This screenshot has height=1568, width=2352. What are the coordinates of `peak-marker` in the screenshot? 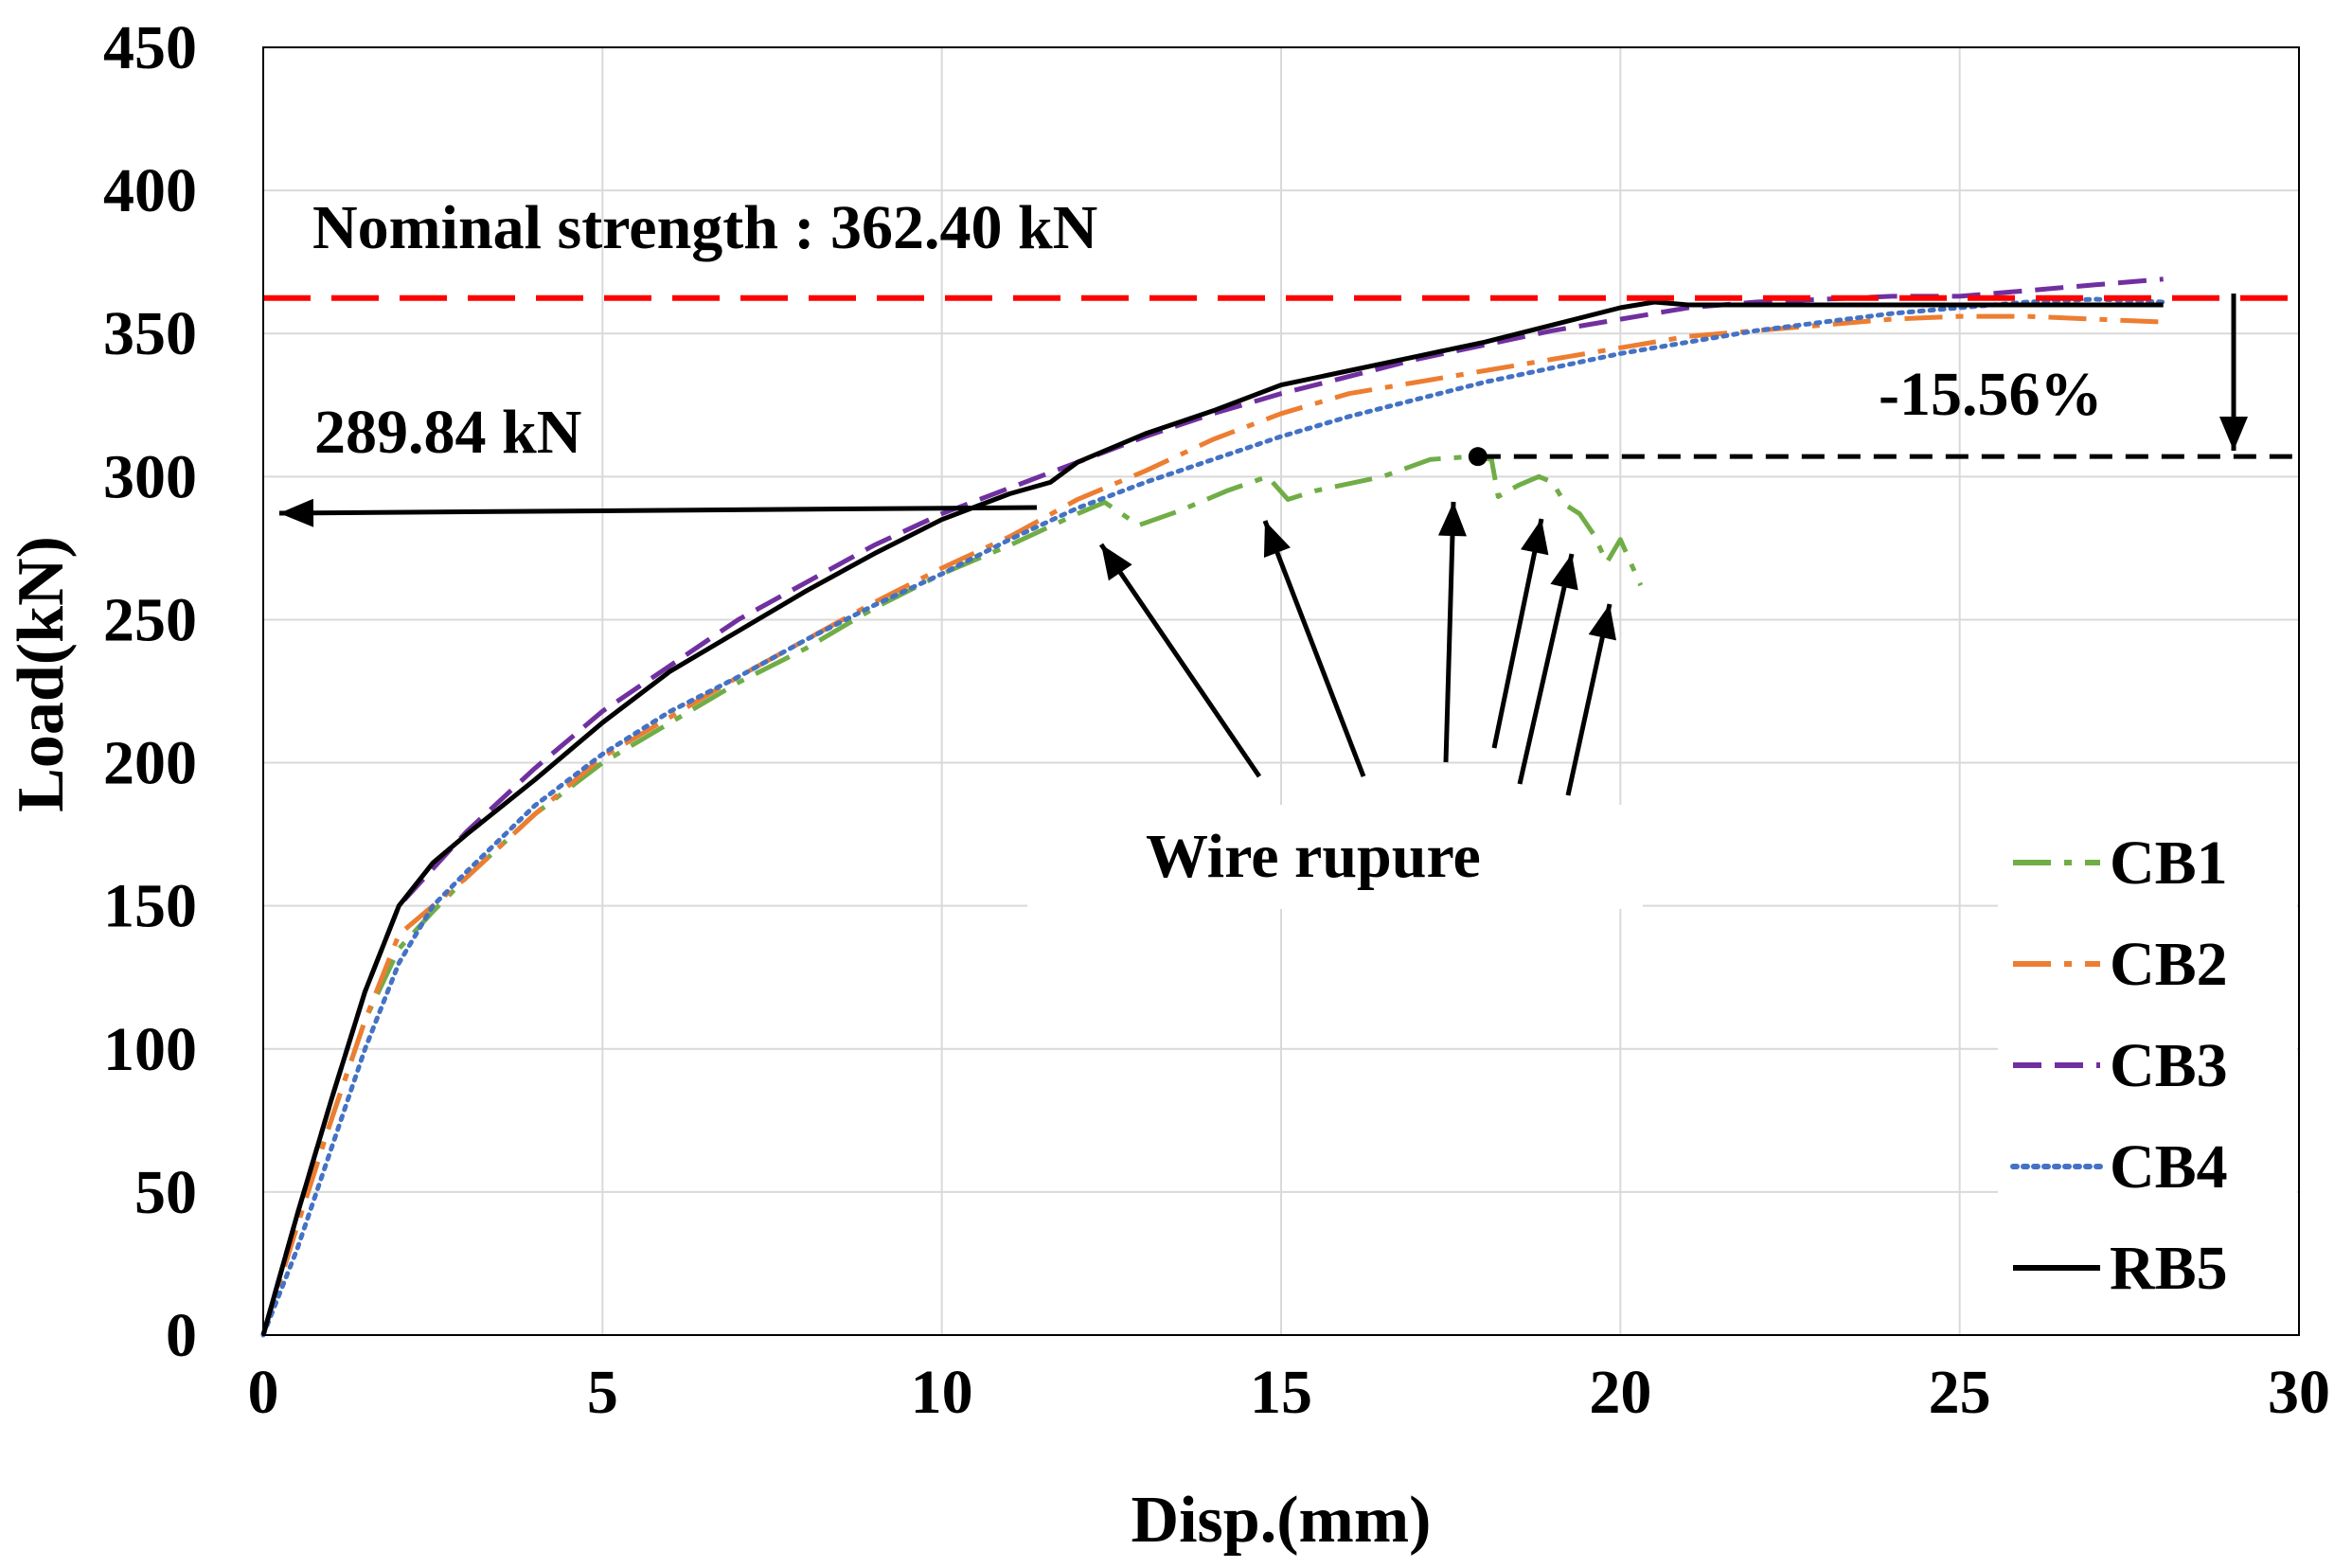 It's located at (1478, 457).